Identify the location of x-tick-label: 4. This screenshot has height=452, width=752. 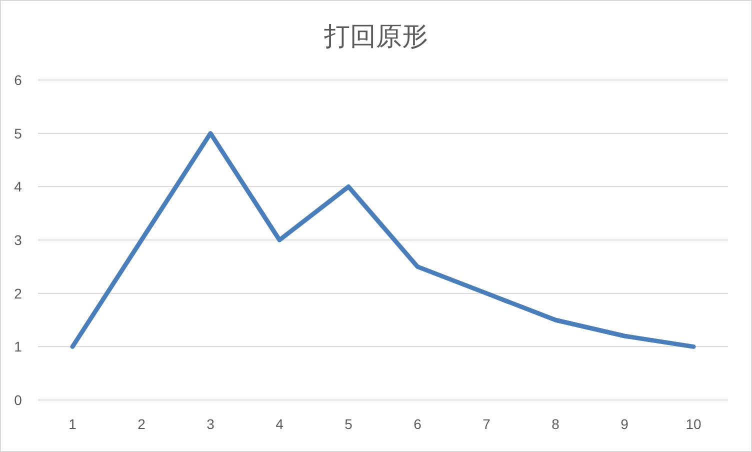
(280, 424).